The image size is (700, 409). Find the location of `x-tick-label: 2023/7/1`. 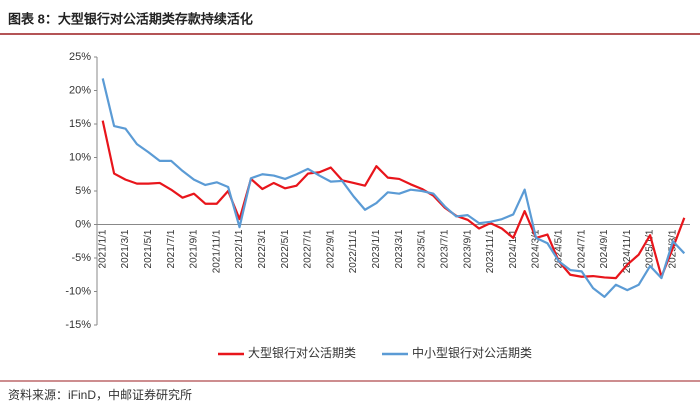

x-tick-label: 2023/7/1 is located at coordinates (444, 248).